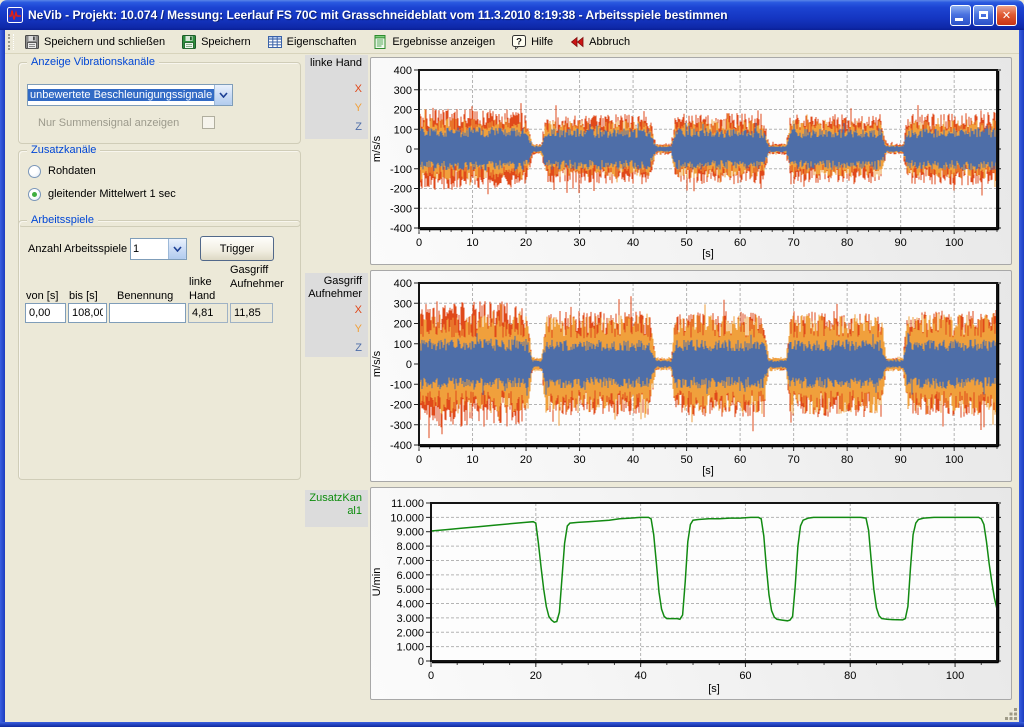 Image resolution: width=1024 pixels, height=727 pixels. What do you see at coordinates (249, 270) in the screenshot?
I see `col-header-gasgriff-line1: Gasgriff` at bounding box center [249, 270].